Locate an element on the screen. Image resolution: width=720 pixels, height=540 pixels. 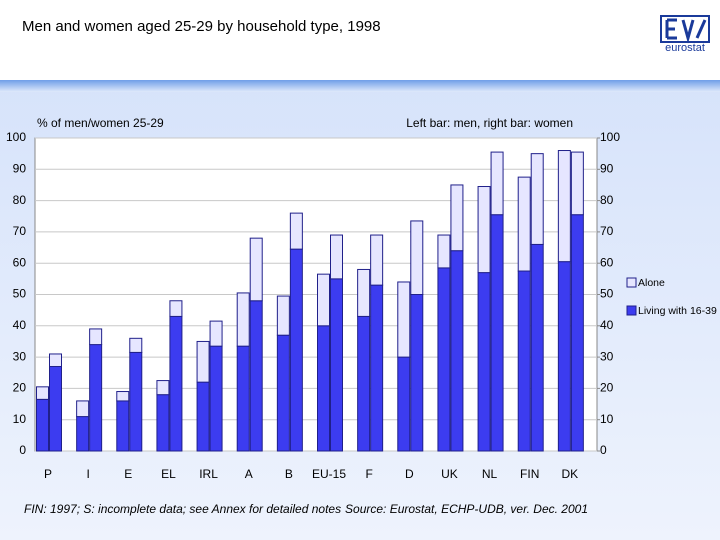
y-axis-label: % of men/women 25-29 is located at coordinates (100, 123).